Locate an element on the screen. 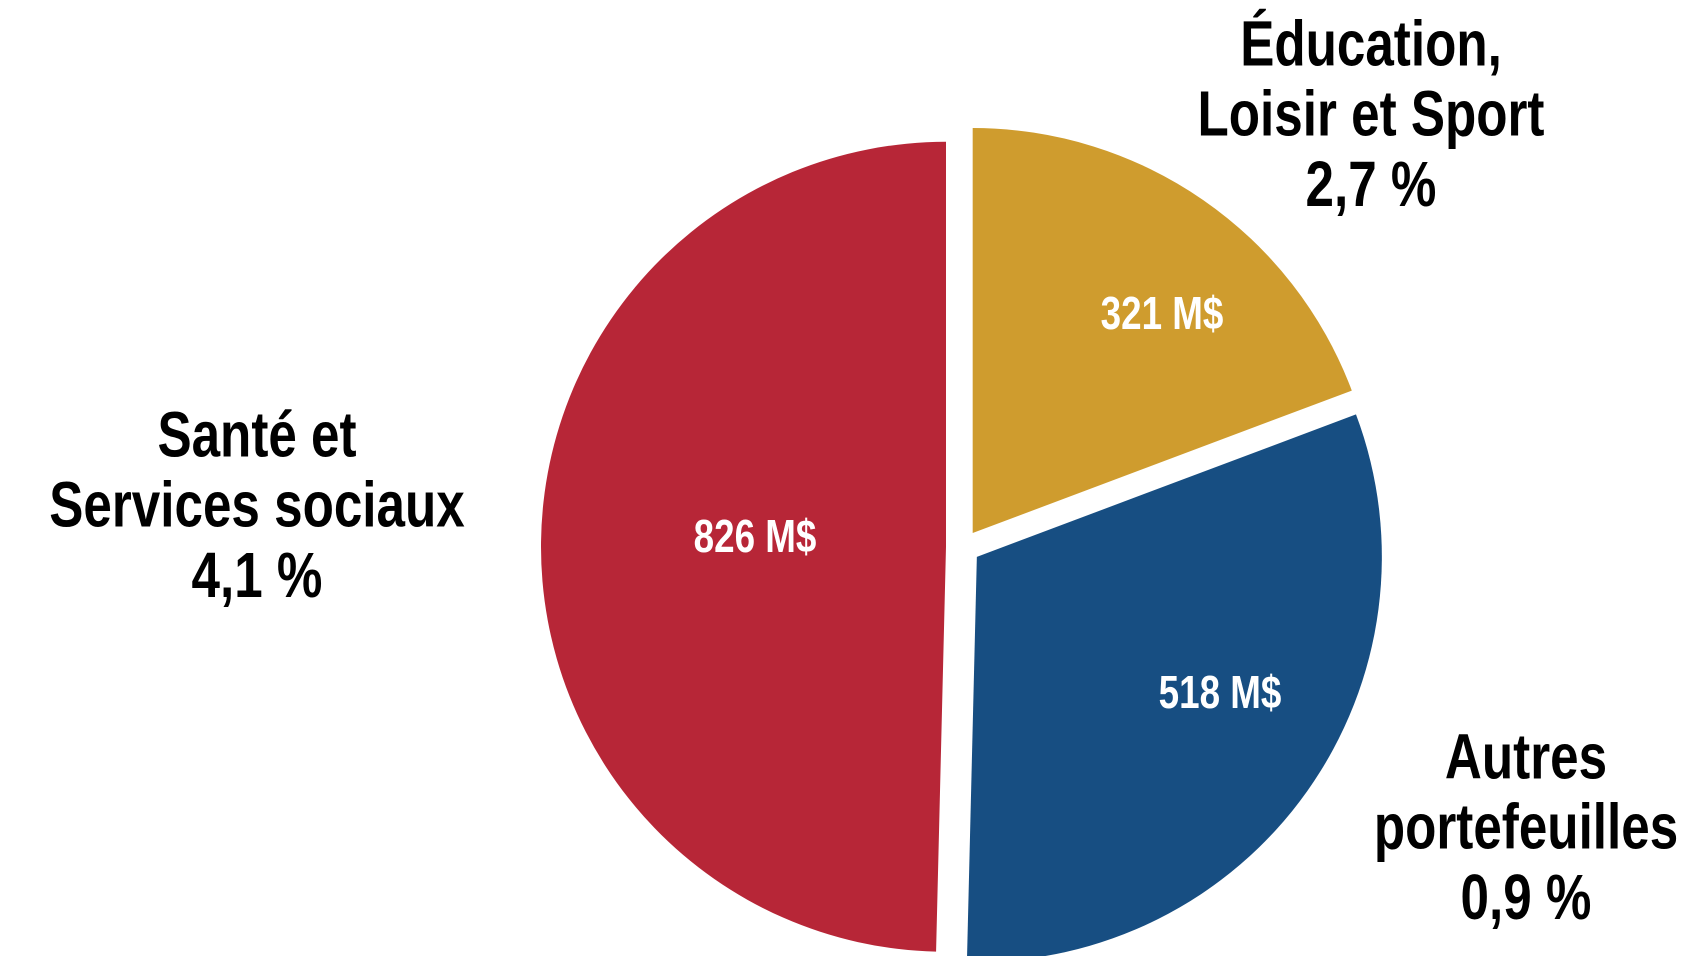 Image resolution: width=1707 pixels, height=956 pixels. value-label: 826 M$ is located at coordinates (755, 536).